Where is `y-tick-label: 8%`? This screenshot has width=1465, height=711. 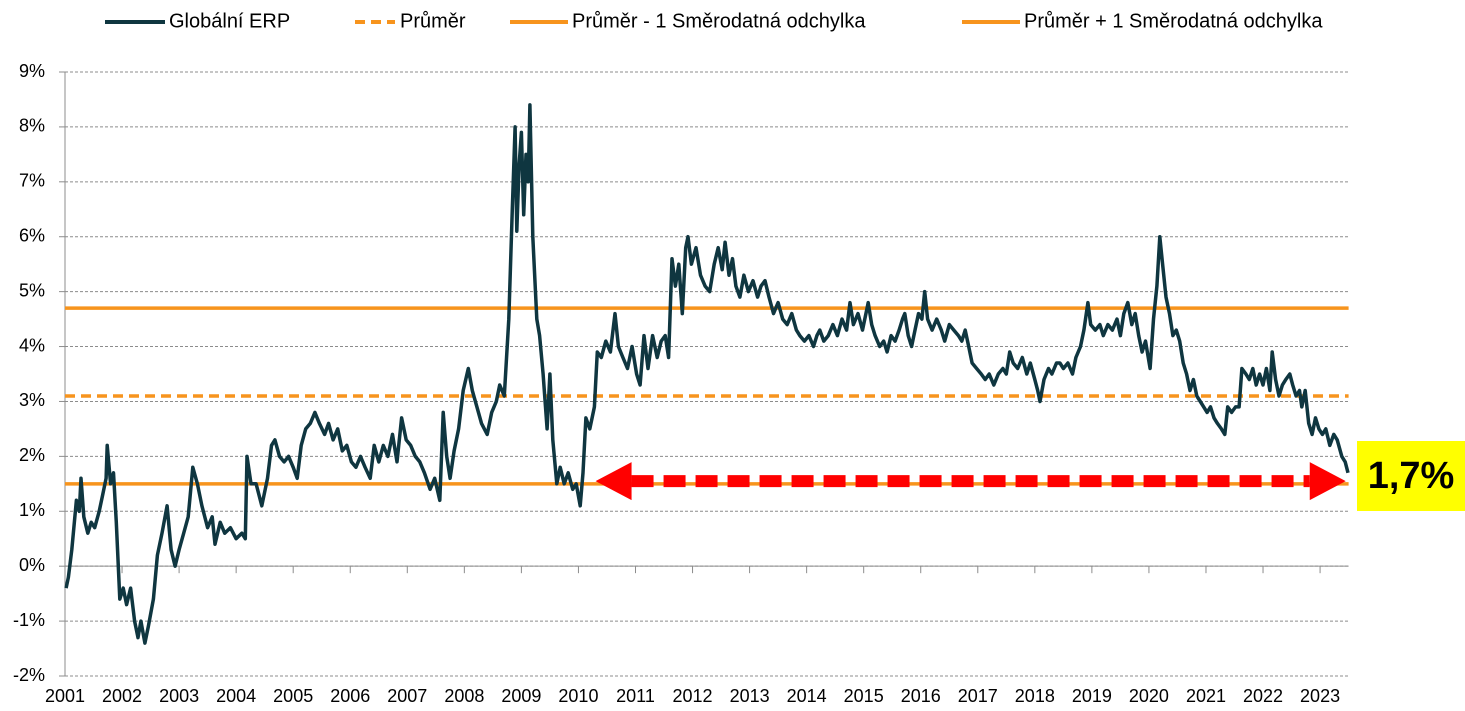 y-tick-label: 8% is located at coordinates (32, 126).